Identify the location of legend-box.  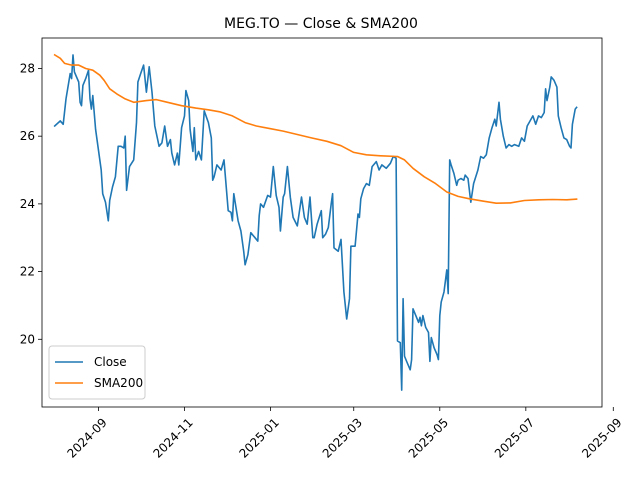
(97, 372).